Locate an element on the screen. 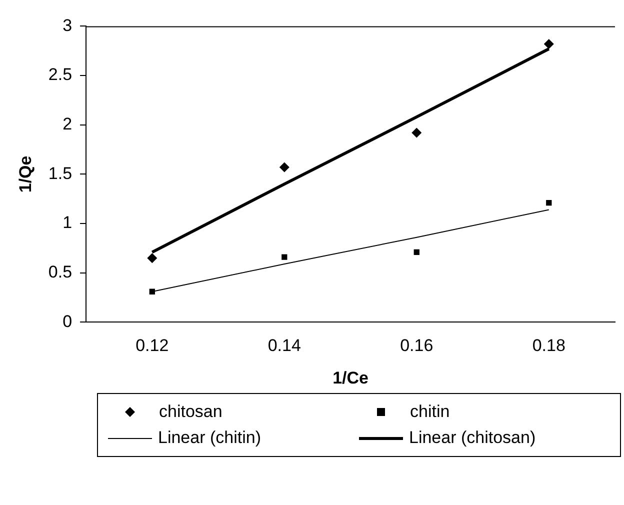 The image size is (624, 505). x-tick-label: 0.16 is located at coordinates (417, 346).